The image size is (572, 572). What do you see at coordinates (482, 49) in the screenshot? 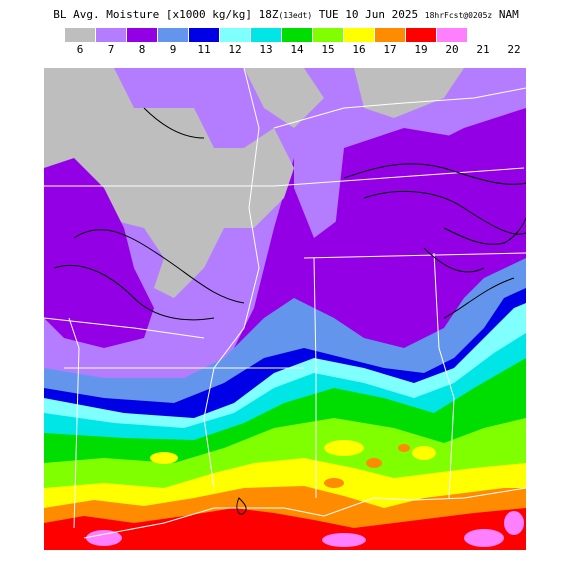
I see `legend-tick-label: 21` at bounding box center [482, 49].